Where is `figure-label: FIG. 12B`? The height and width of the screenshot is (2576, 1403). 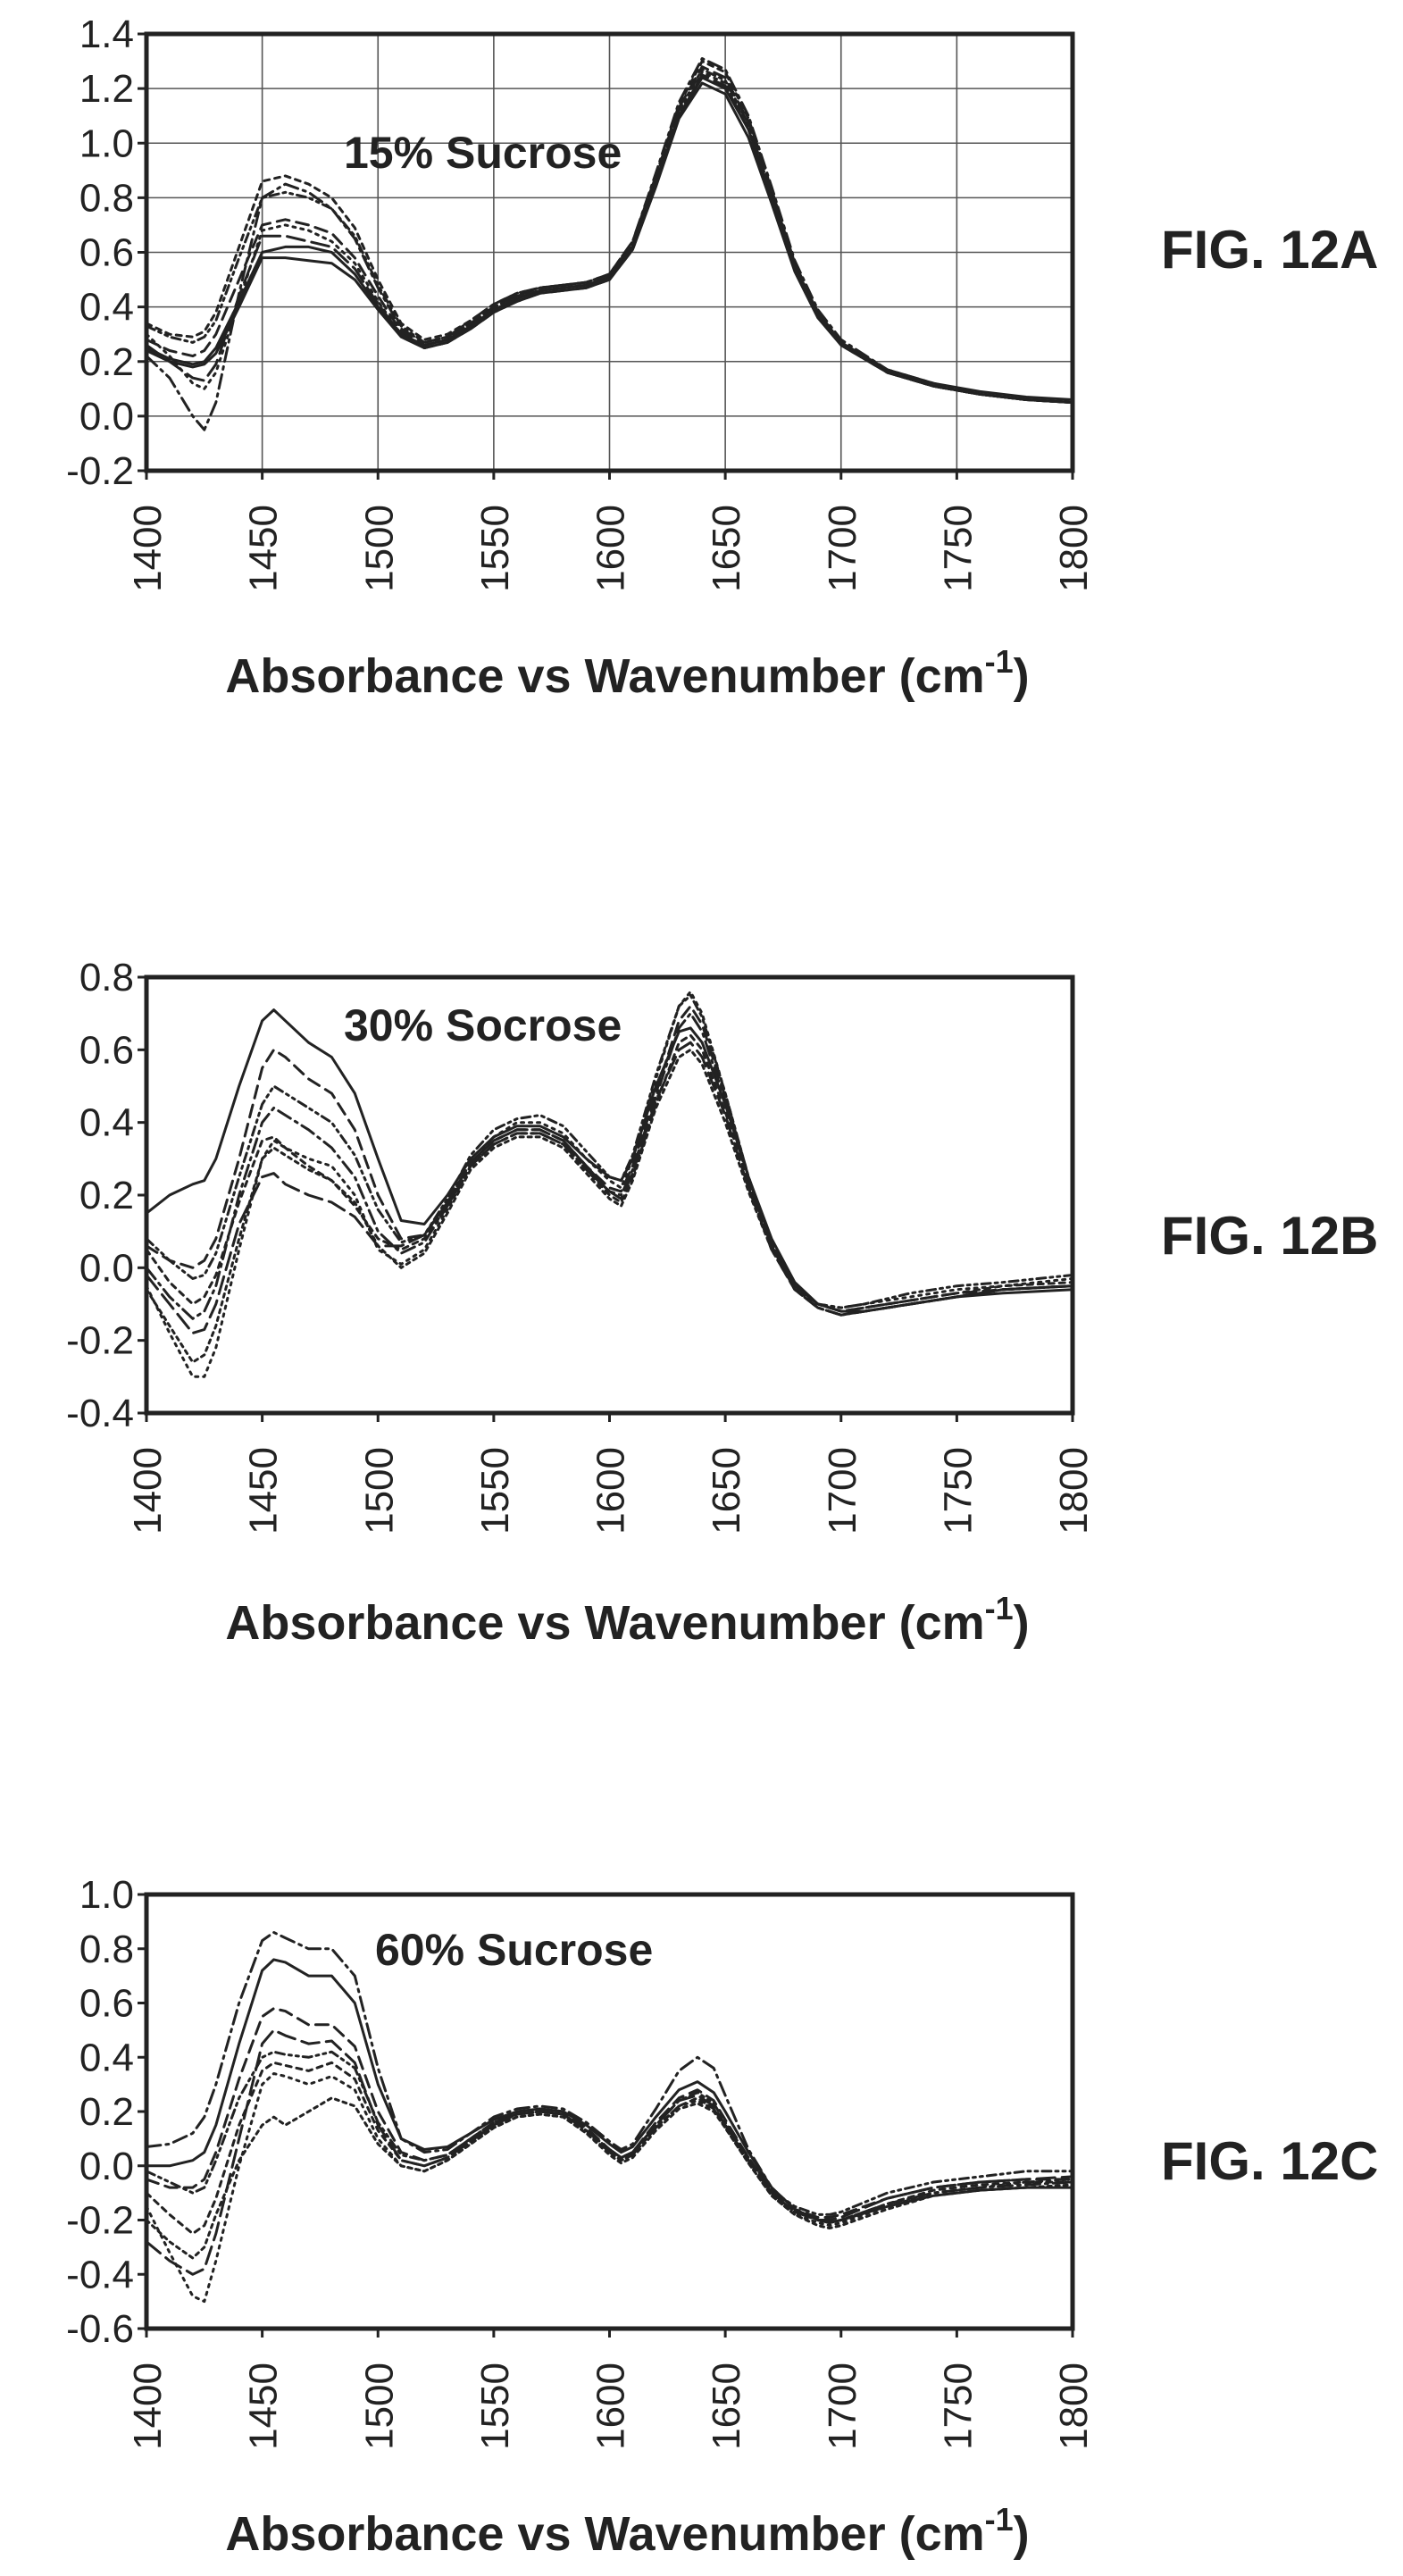
figure-label: FIG. 12B is located at coordinates (1269, 1236).